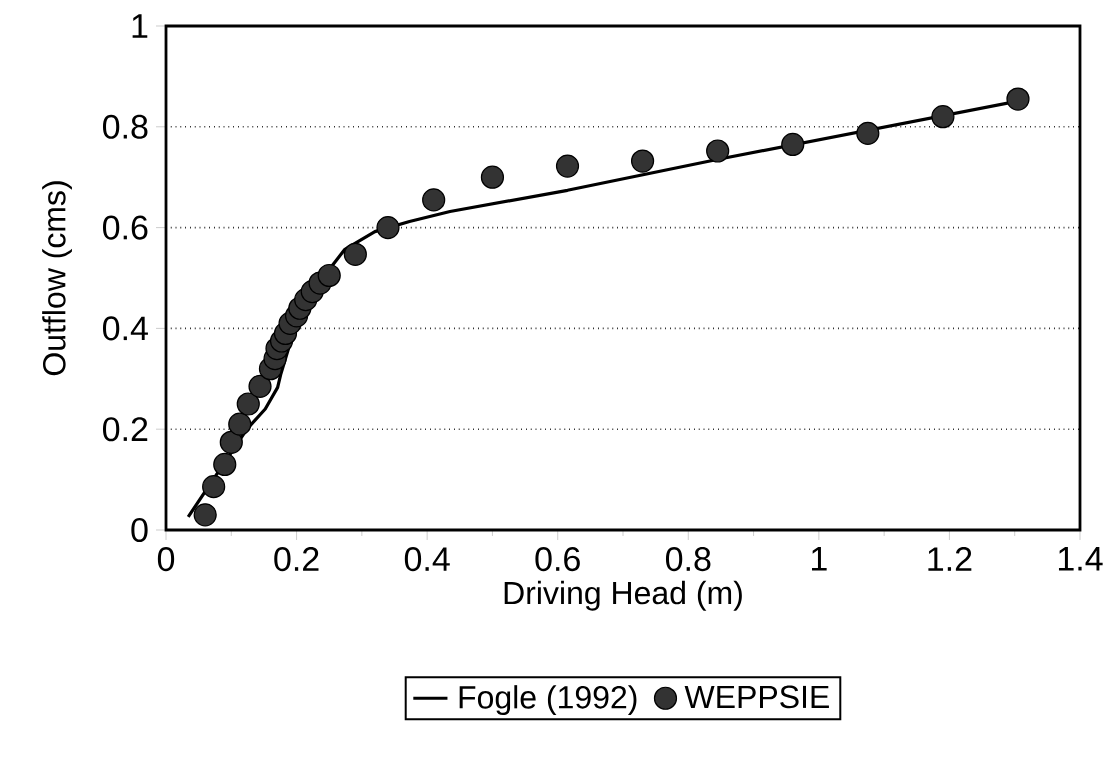 Image resolution: width=1116 pixels, height=760 pixels. What do you see at coordinates (950, 559) in the screenshot?
I see `x-tick-label: 1.2` at bounding box center [950, 559].